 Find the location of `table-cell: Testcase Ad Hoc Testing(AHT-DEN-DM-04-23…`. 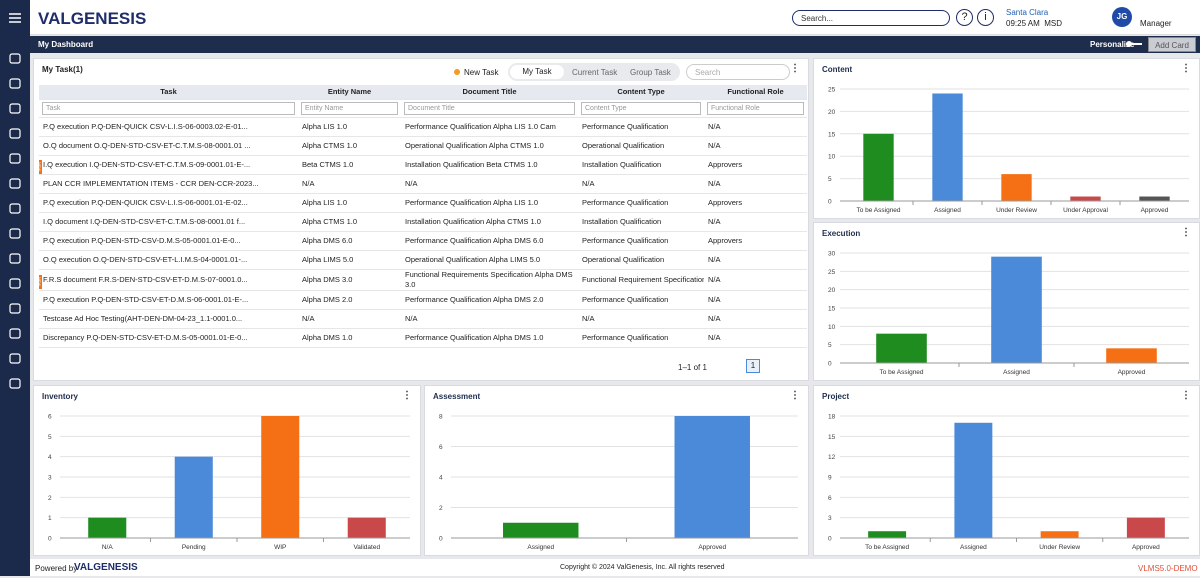

table-cell: Testcase Ad Hoc Testing(AHT-DEN-DM-04-23… is located at coordinates (168, 319).